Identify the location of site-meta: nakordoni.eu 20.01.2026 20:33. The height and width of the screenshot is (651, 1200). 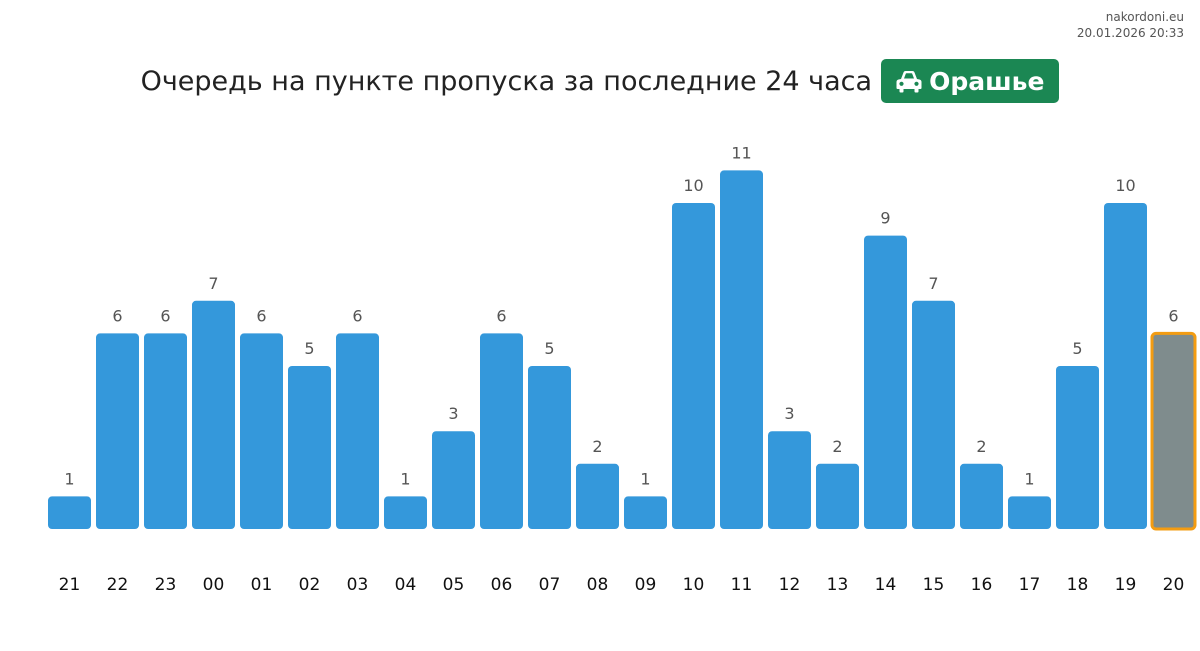
(1130, 25).